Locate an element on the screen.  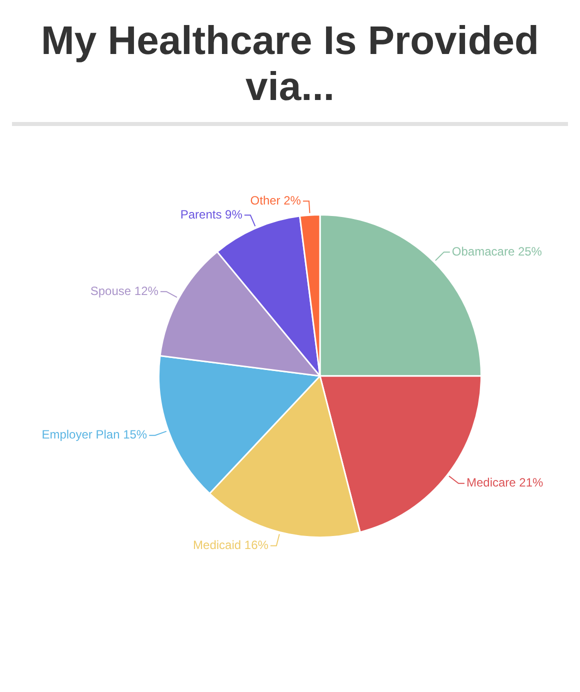
slice-label: Obamacare 25% is located at coordinates (497, 251).